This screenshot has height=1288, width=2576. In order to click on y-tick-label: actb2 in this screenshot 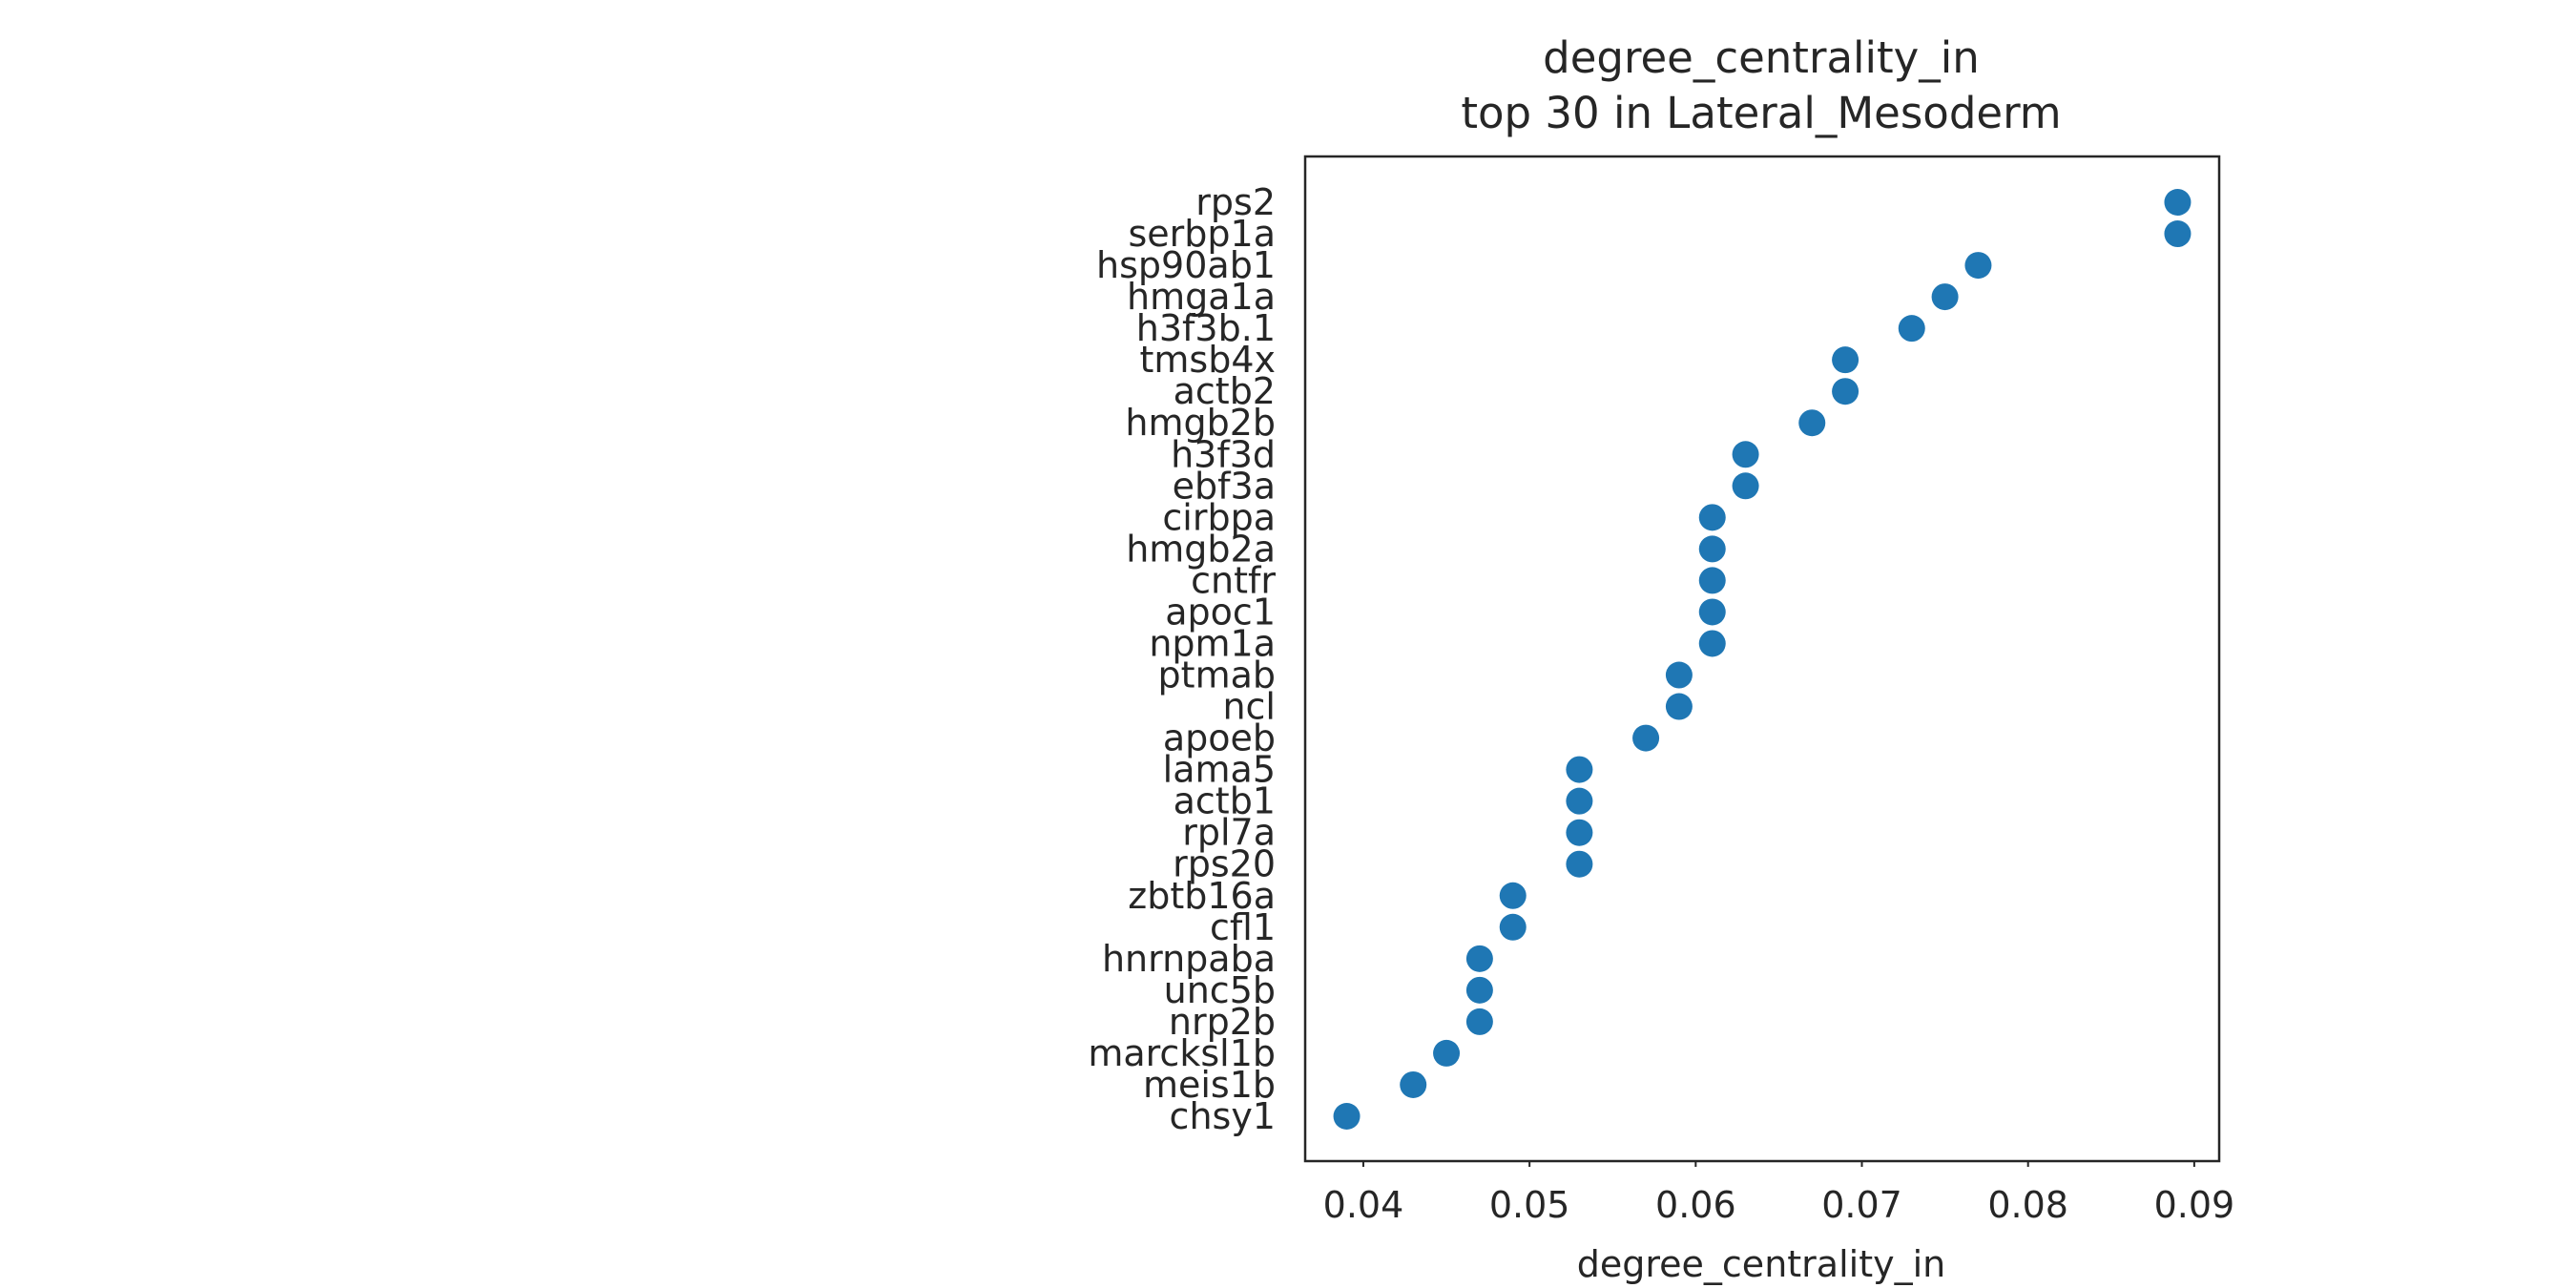, I will do `click(1225, 391)`.